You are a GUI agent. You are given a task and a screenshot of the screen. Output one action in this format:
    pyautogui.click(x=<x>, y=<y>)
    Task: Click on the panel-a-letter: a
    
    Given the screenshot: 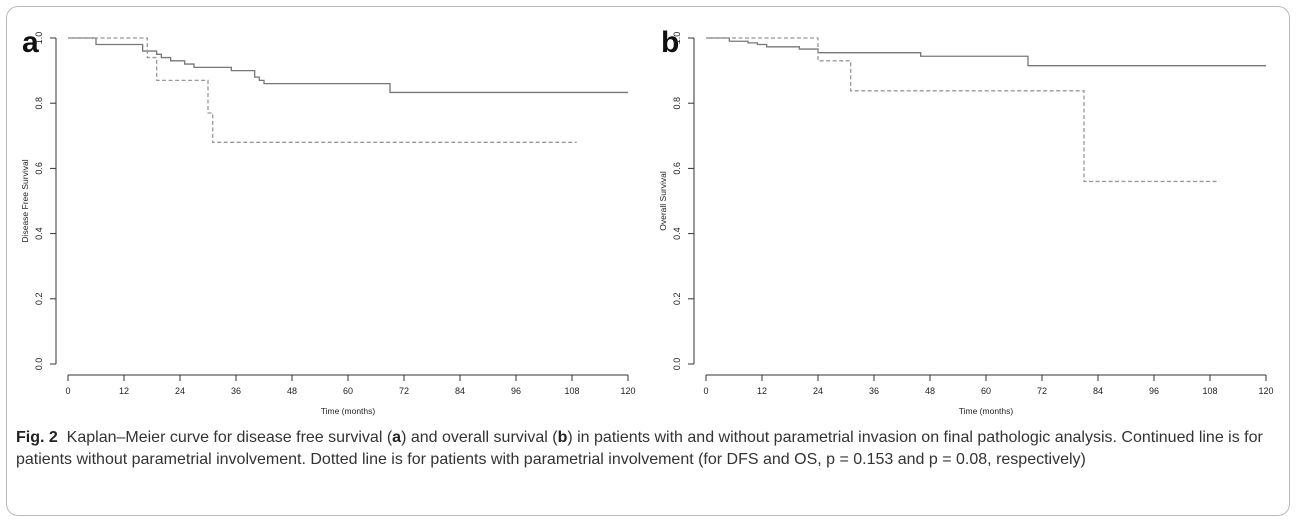 What is the action you would take?
    pyautogui.click(x=30, y=42)
    